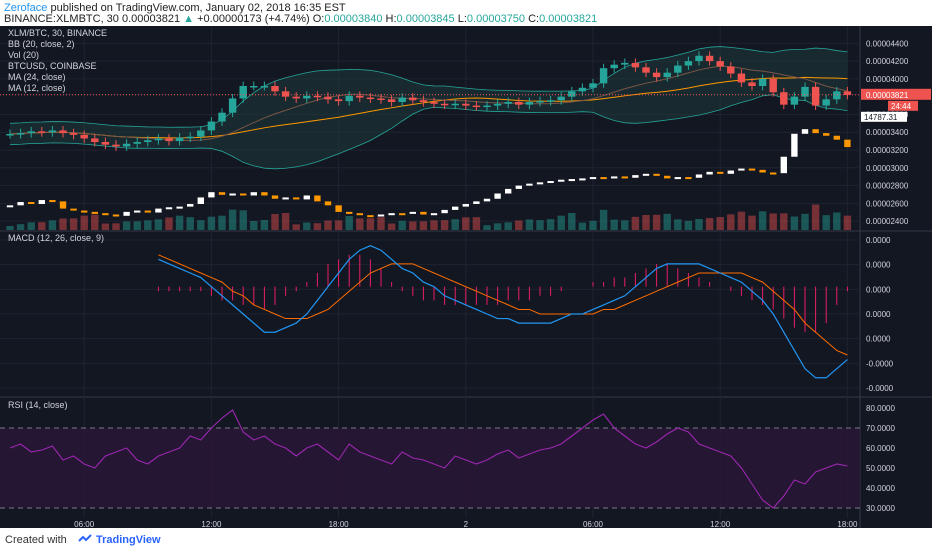 The height and width of the screenshot is (550, 932). Describe the element at coordinates (880, 363) in the screenshot. I see `macd-tick-label: -0.0000` at that location.